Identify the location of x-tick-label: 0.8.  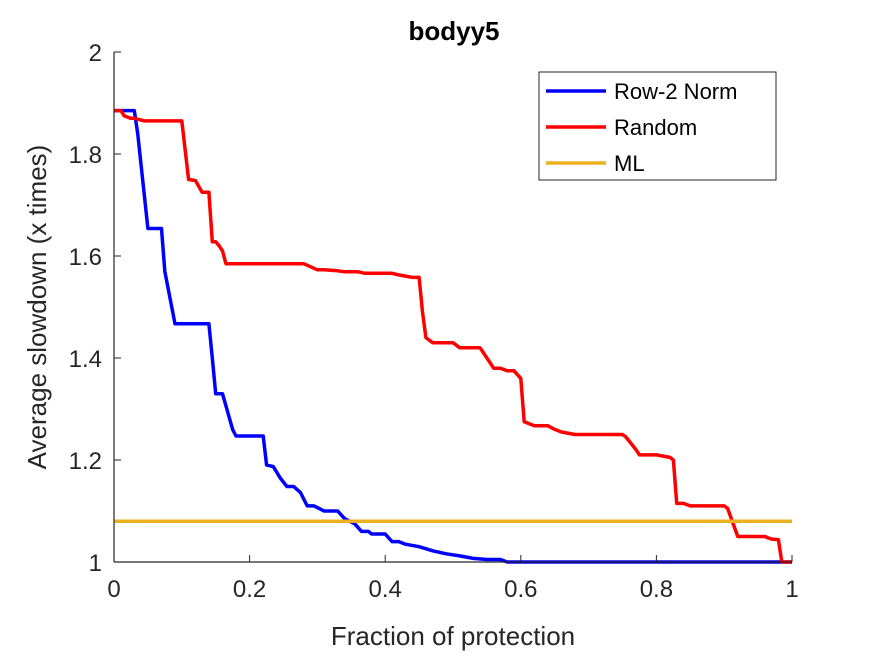
(656, 589).